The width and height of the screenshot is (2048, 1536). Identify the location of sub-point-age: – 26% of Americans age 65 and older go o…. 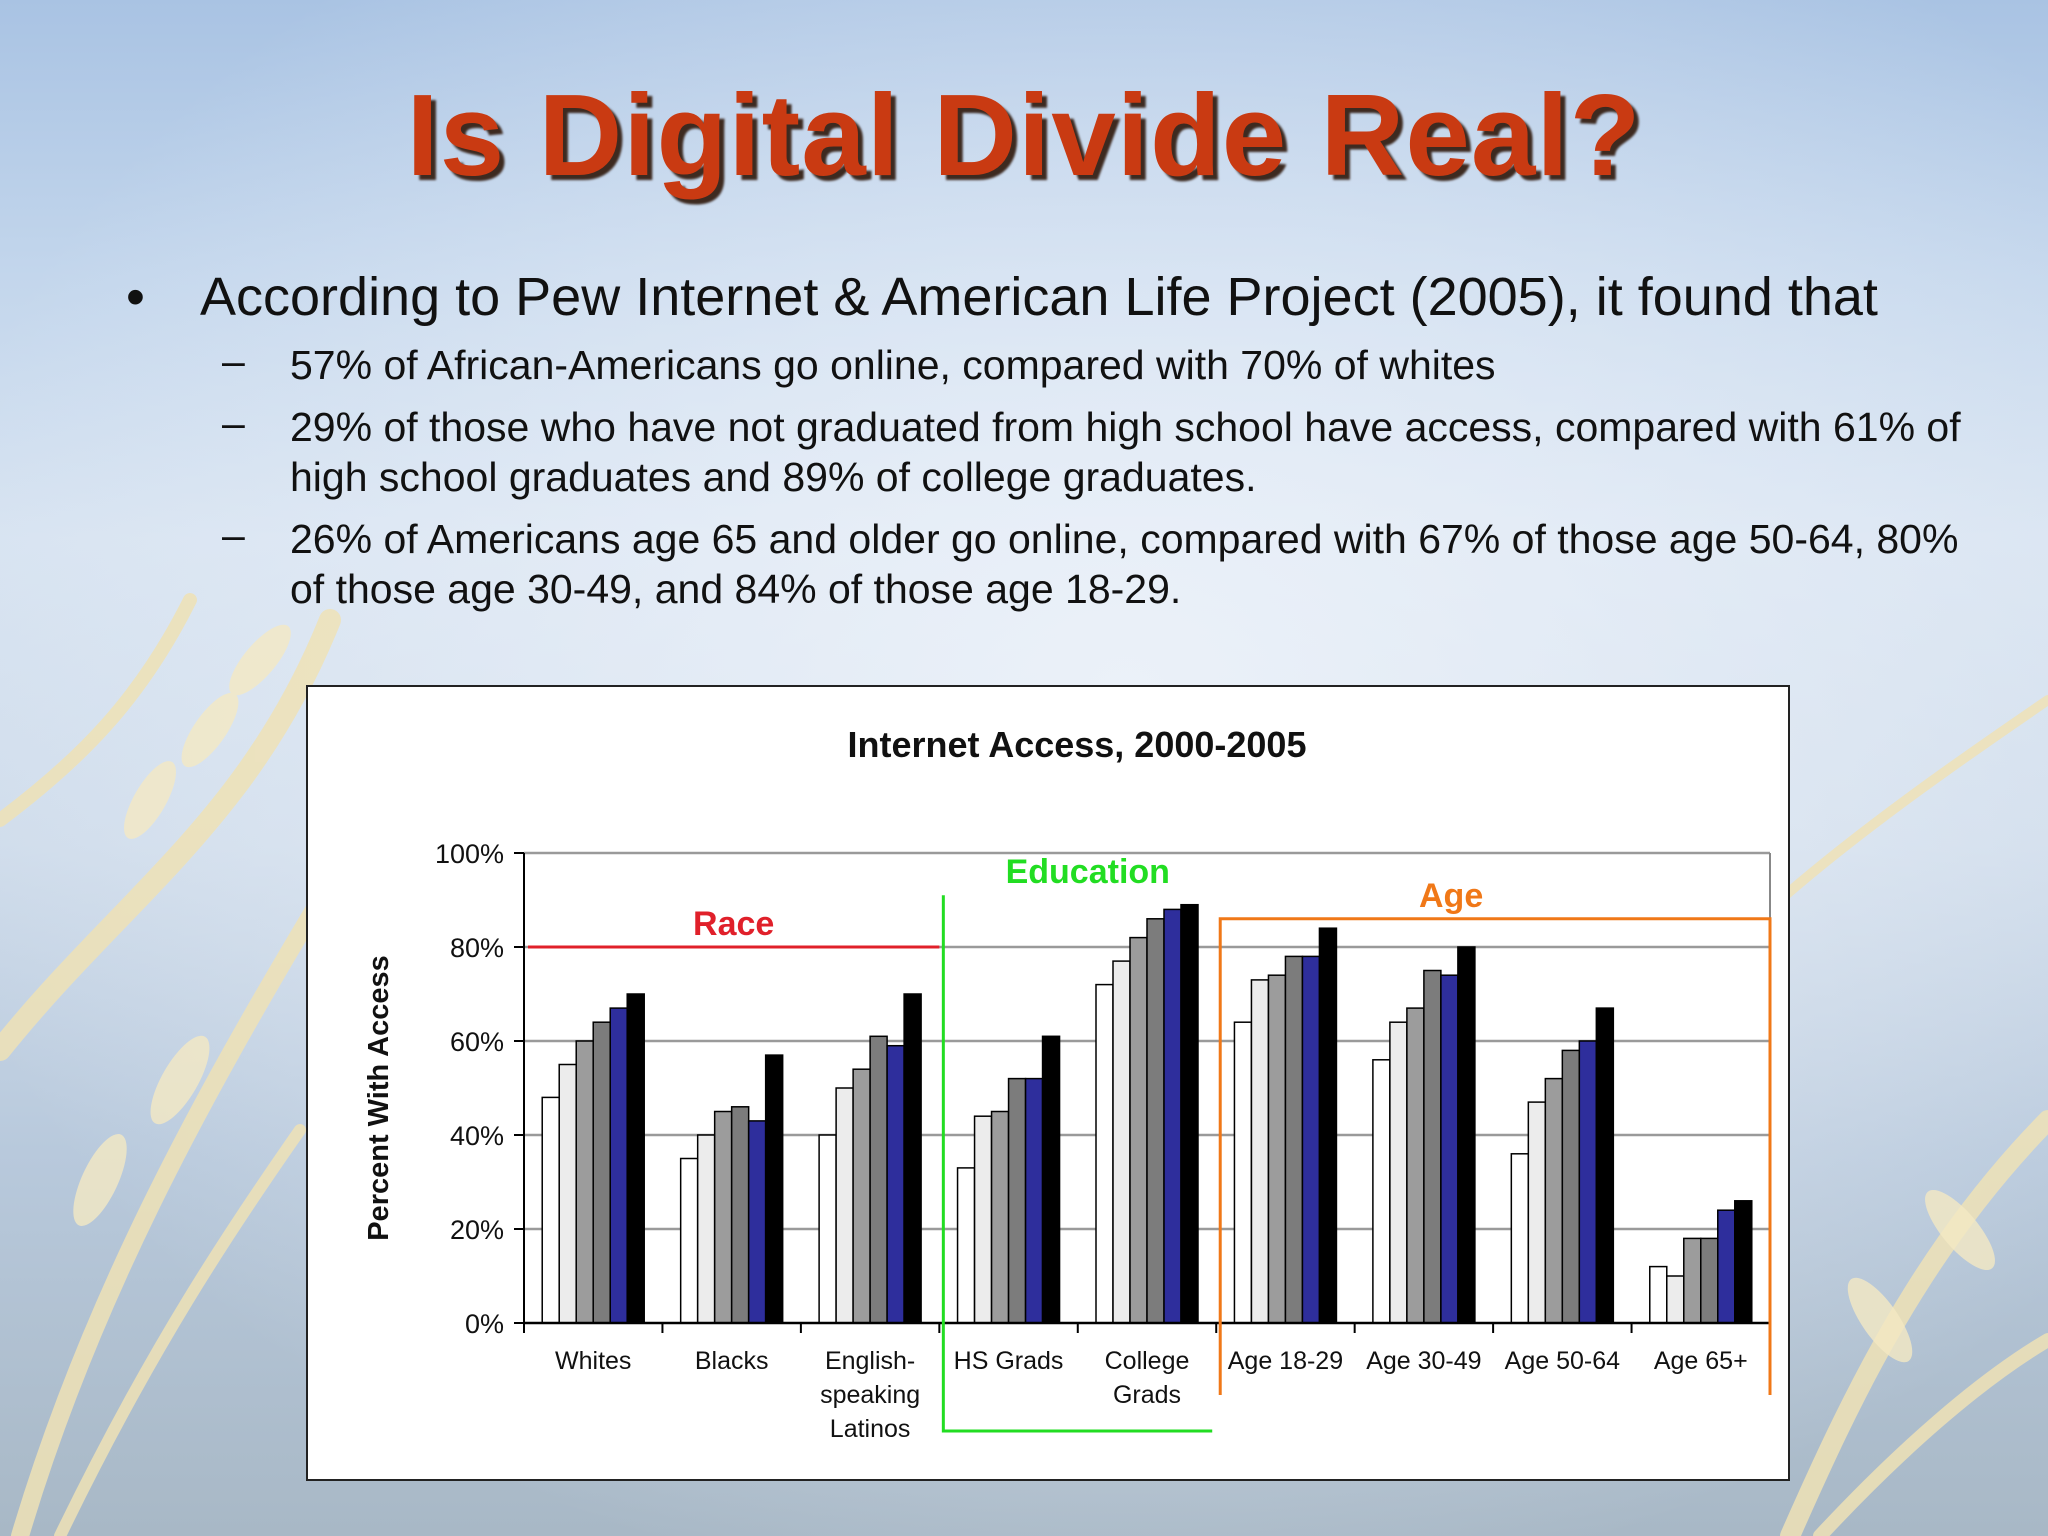
(1060, 563).